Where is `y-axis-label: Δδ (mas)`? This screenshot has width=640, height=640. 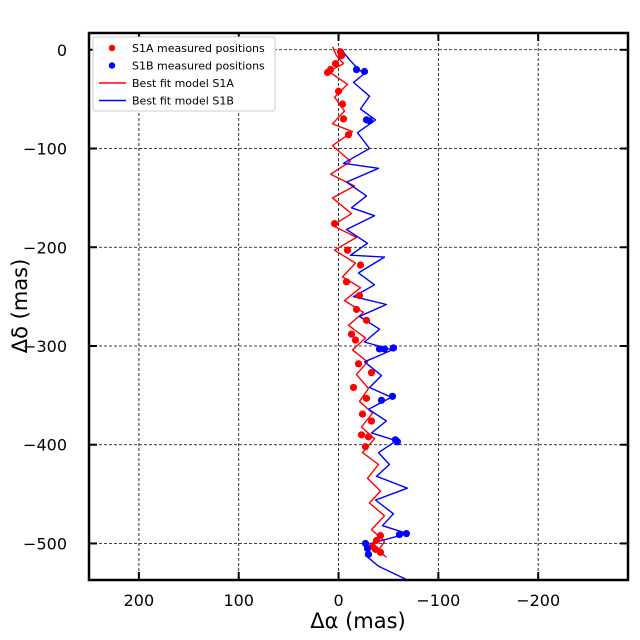 y-axis-label: Δδ (mas) is located at coordinates (20, 306).